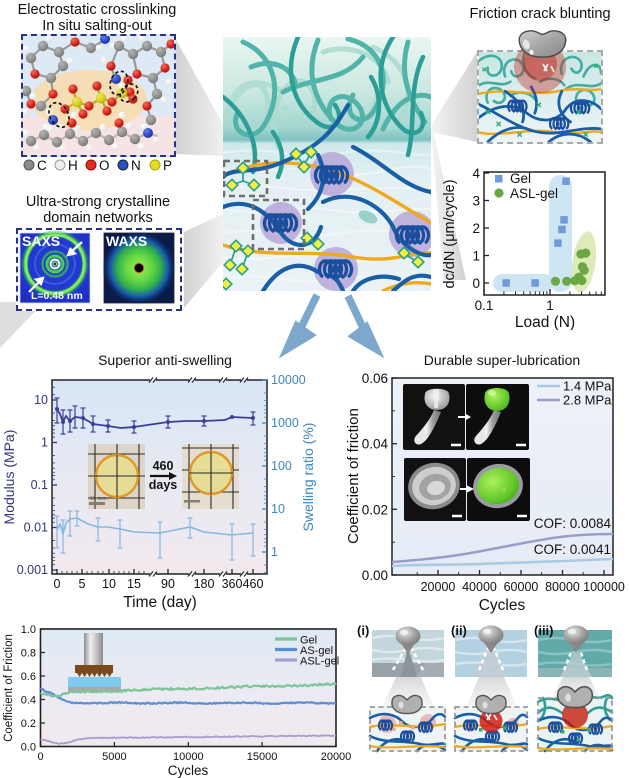 The height and width of the screenshot is (778, 630). What do you see at coordinates (476, 201) in the screenshot?
I see `svg-text: 3` at bounding box center [476, 201].